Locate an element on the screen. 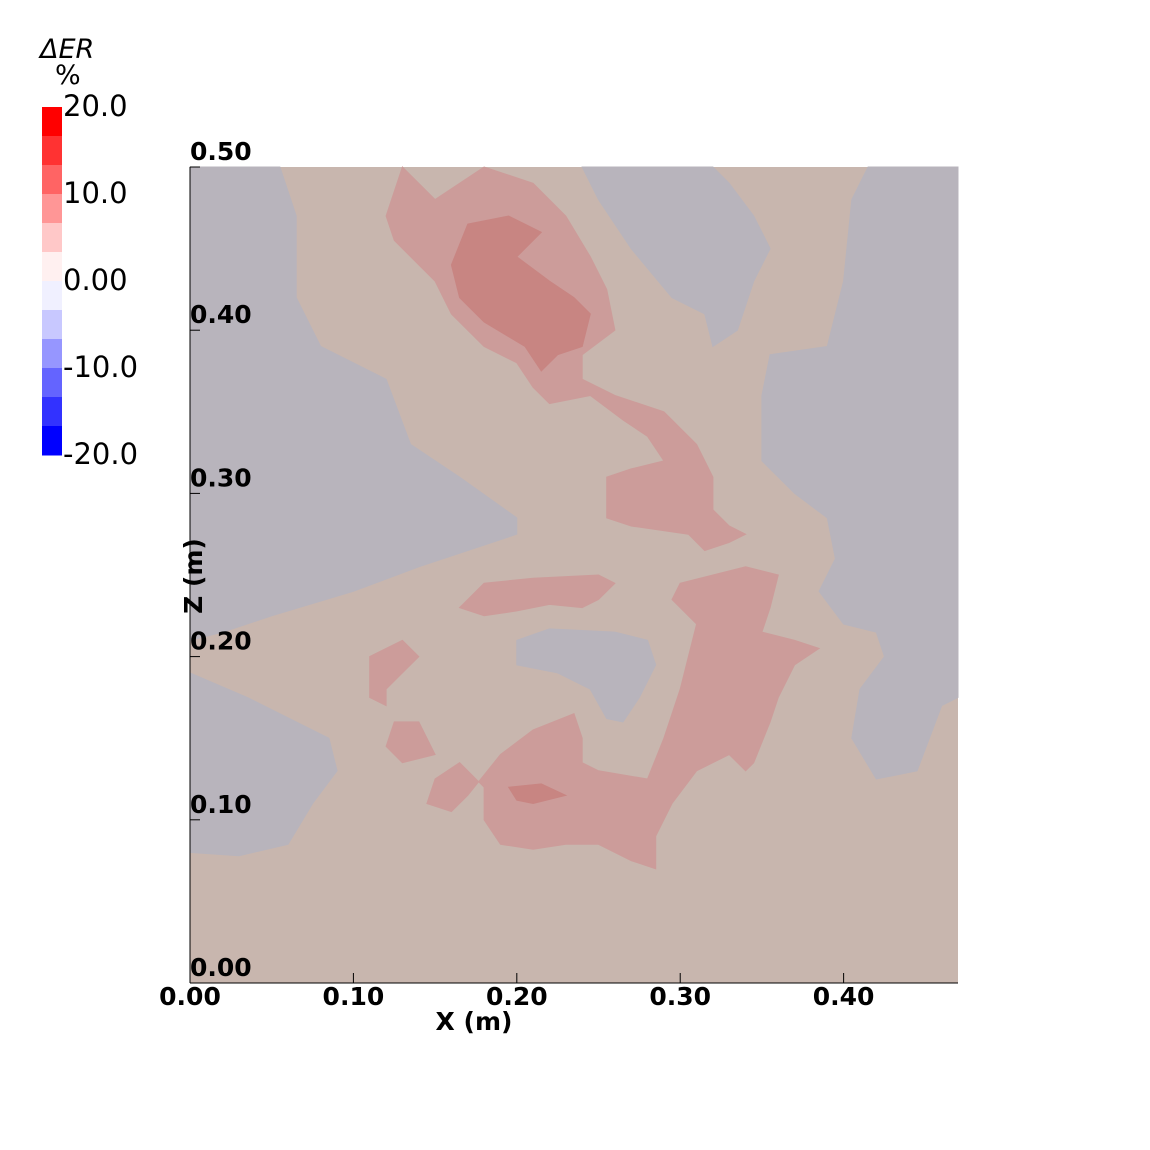  colorbar-tick-label: -10.0 is located at coordinates (100, 367).